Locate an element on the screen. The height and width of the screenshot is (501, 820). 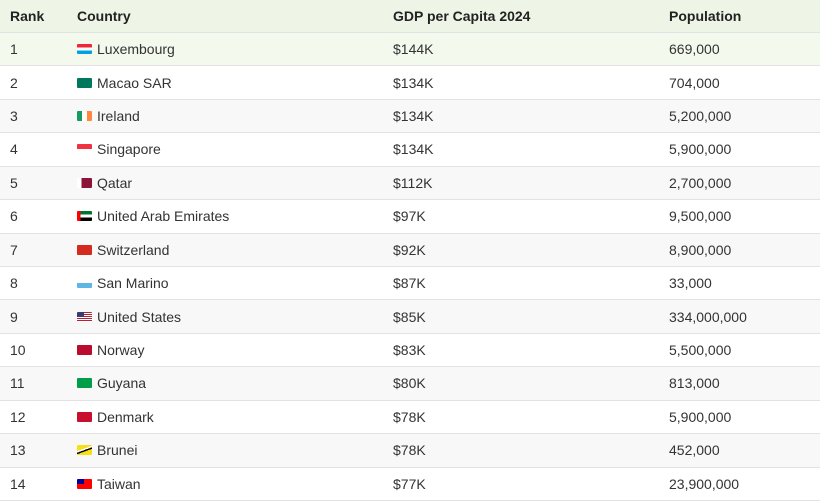
table-cell: $78K is located at coordinates (409, 450).